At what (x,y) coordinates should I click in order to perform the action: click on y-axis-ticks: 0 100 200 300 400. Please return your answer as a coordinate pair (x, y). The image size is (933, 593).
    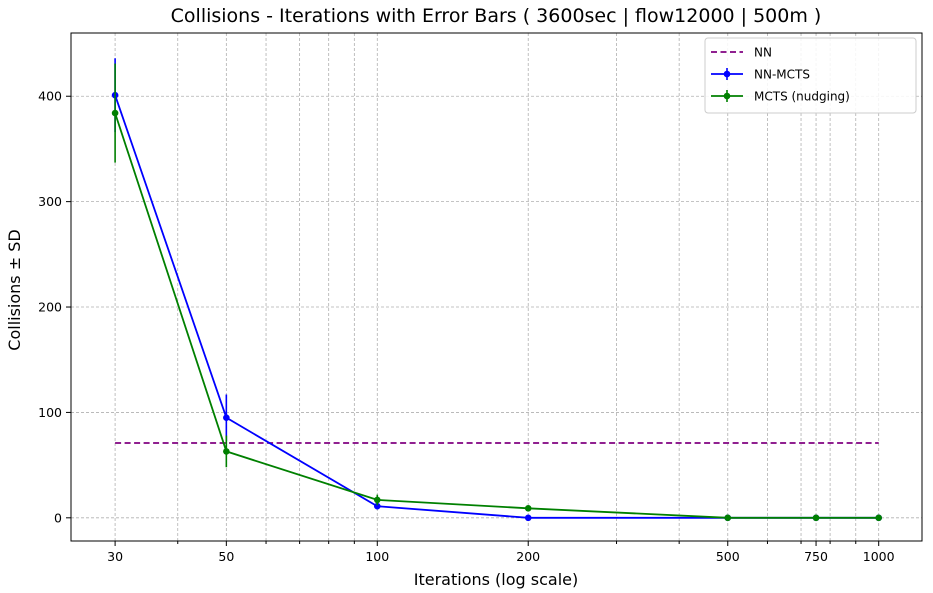
    Looking at the image, I should click on (54, 307).